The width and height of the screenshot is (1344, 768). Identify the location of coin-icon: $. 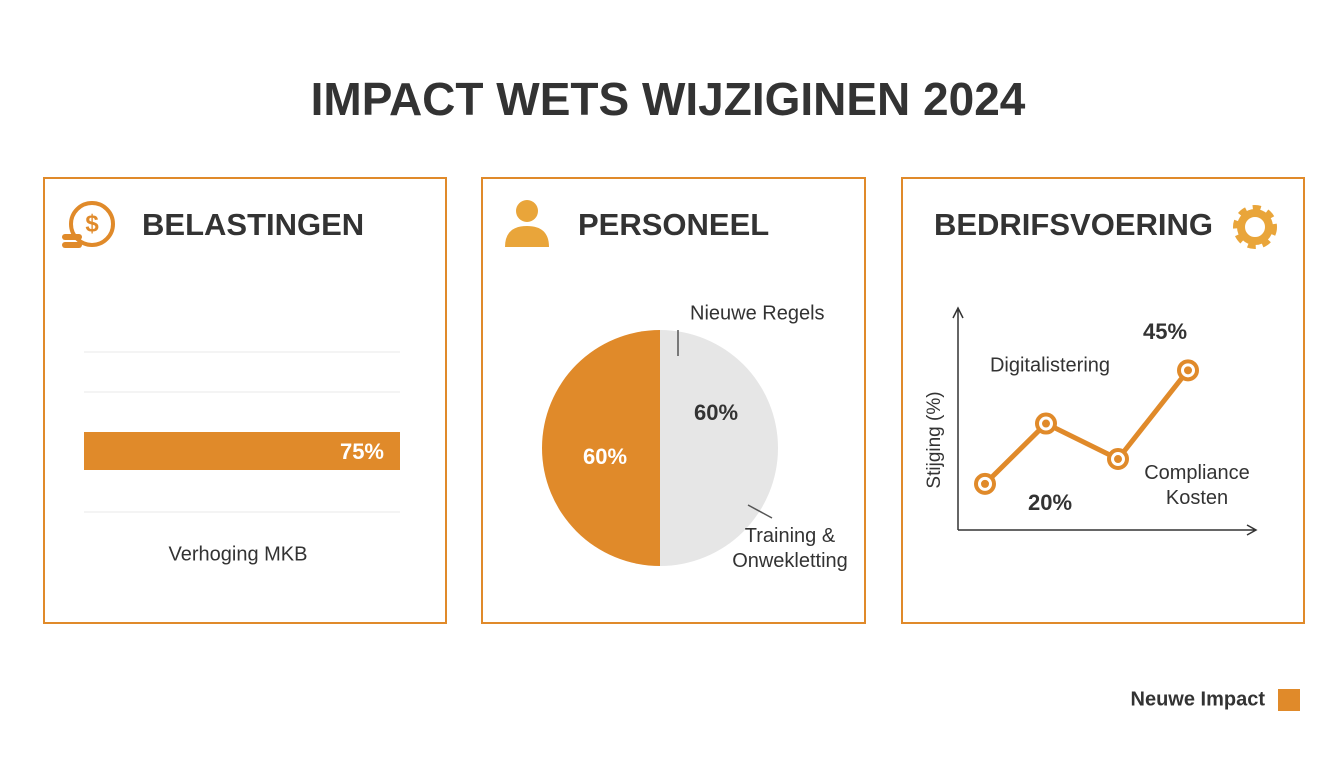
(88, 224).